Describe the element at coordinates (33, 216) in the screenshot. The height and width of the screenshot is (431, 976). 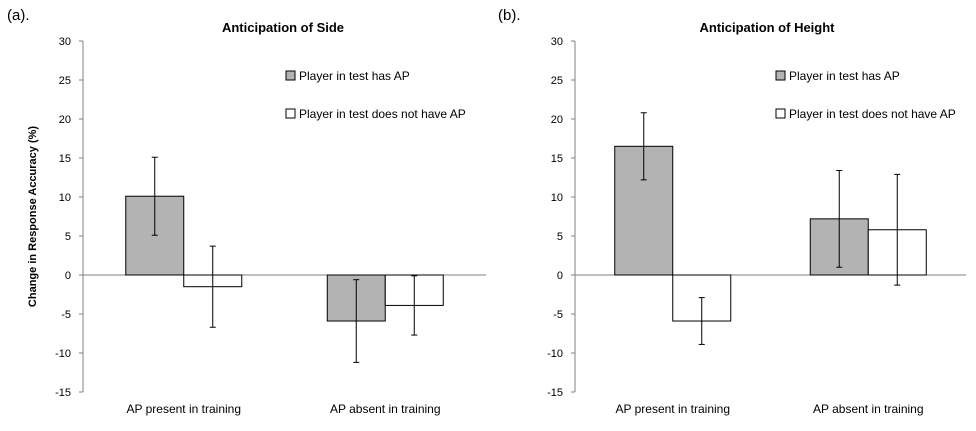
I see `y-axis-label: Change in Response Accuracy (%)` at that location.